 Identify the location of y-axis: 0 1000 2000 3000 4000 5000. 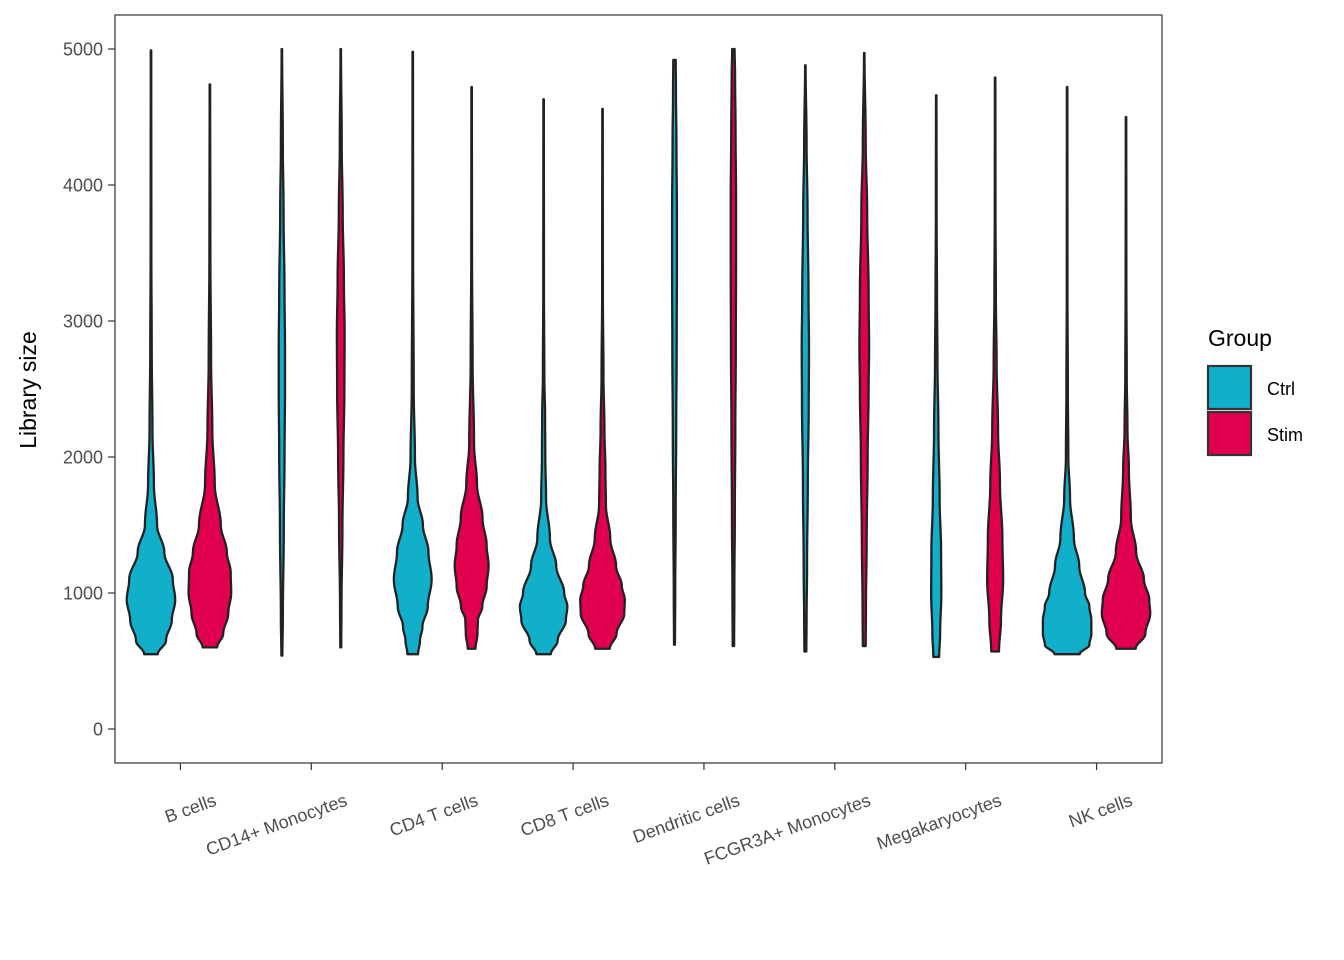
(89, 390).